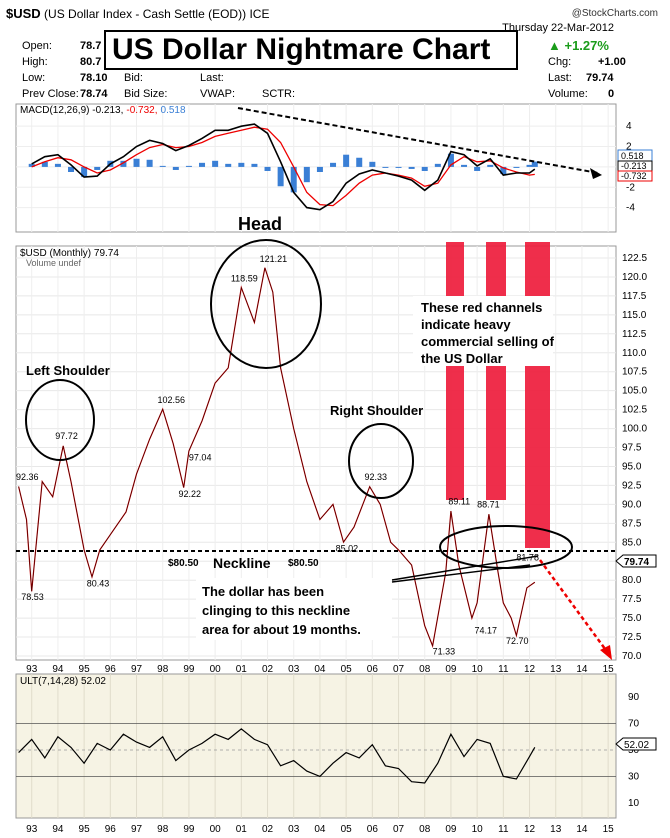 This screenshot has height=838, width=670. What do you see at coordinates (277, 756) in the screenshot?
I see `ult-line` at bounding box center [277, 756].